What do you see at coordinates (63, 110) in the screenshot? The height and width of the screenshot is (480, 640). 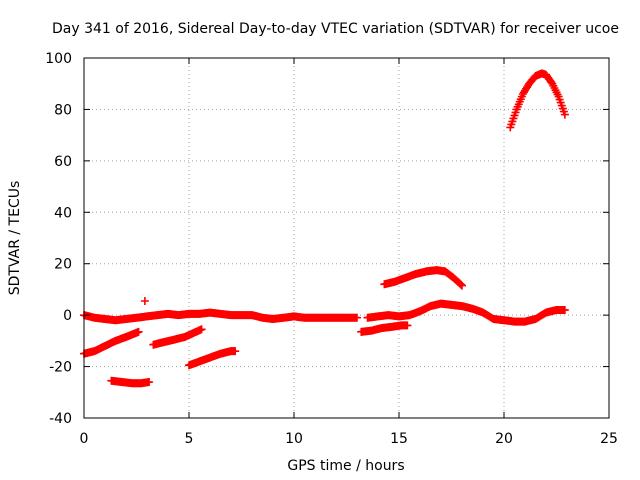 I see `y-tick-label: 80` at bounding box center [63, 110].